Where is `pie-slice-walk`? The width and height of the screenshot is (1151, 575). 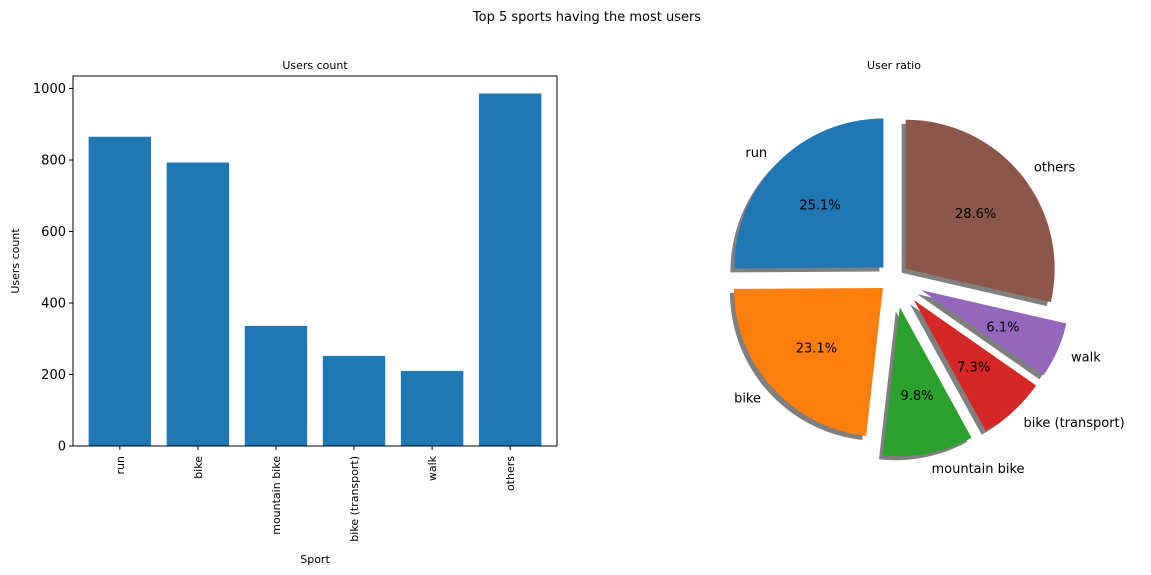
pie-slice-walk is located at coordinates (994, 333).